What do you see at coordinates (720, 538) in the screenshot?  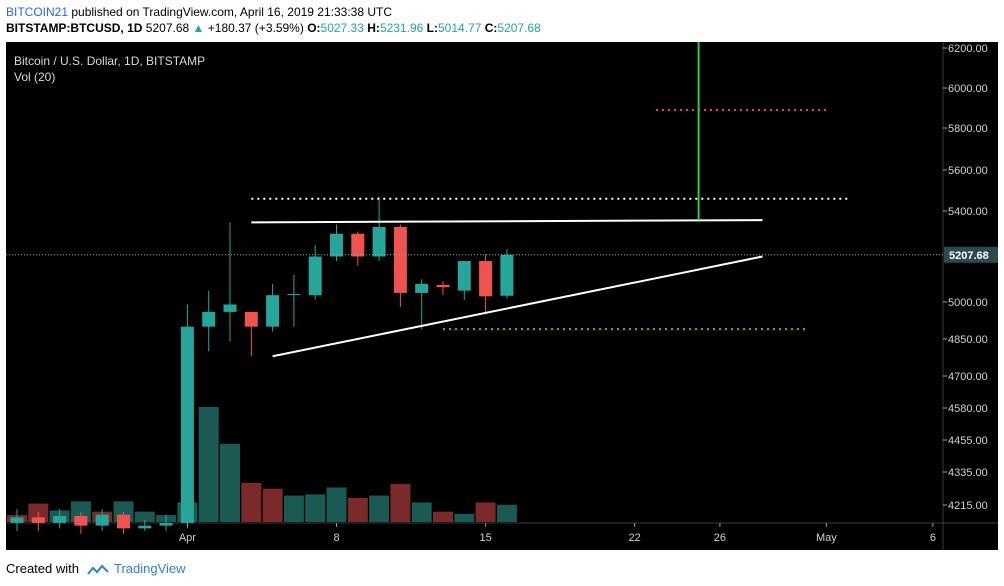 I see `time-tick-label: 26` at bounding box center [720, 538].